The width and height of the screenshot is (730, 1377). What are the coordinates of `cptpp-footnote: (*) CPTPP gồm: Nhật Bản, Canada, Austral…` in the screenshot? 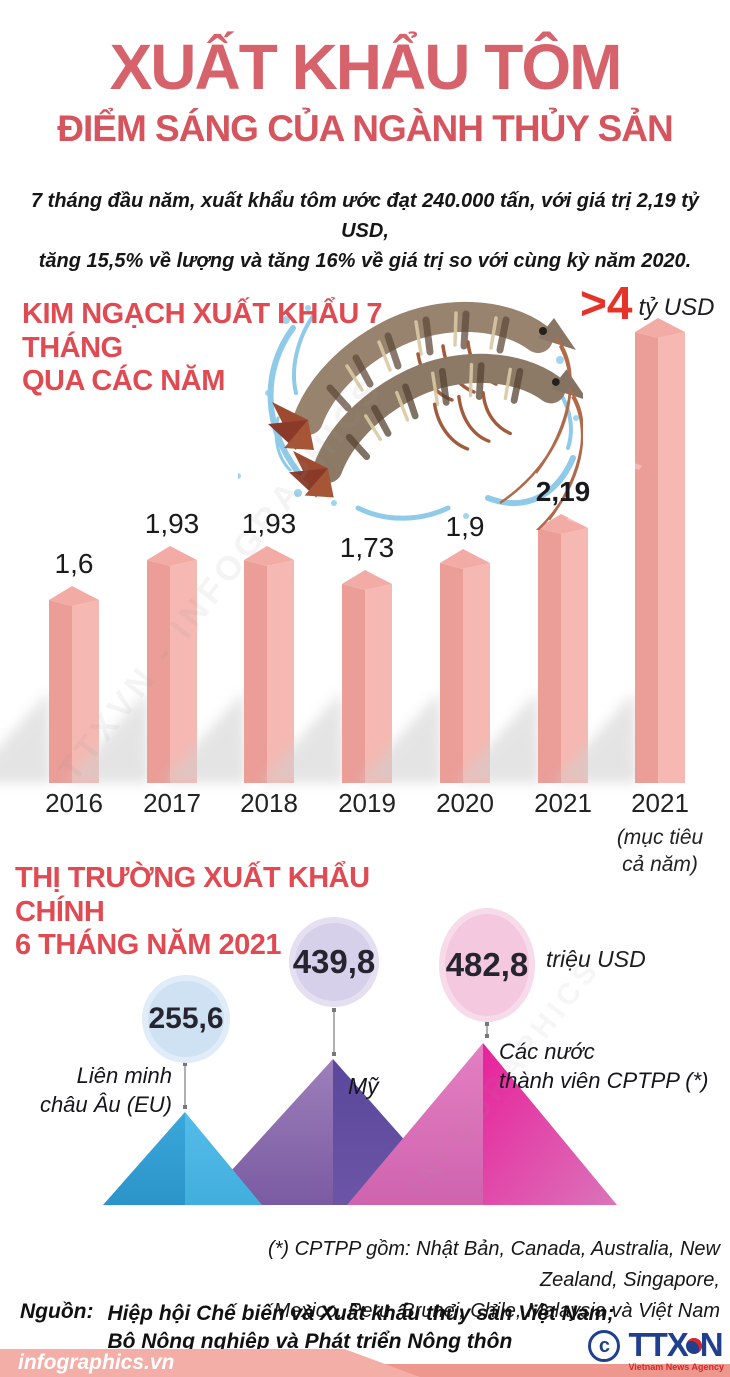 It's located at (460, 1280).